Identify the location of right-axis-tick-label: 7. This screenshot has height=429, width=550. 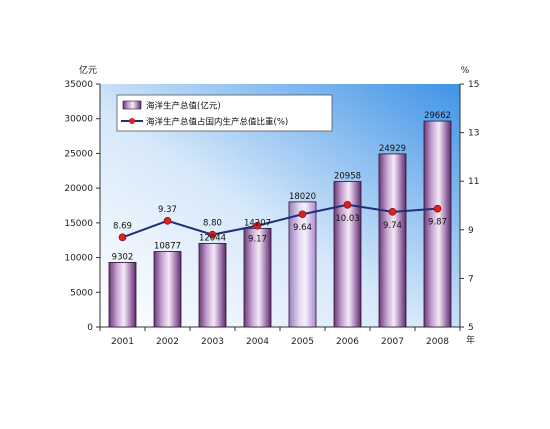
(471, 279).